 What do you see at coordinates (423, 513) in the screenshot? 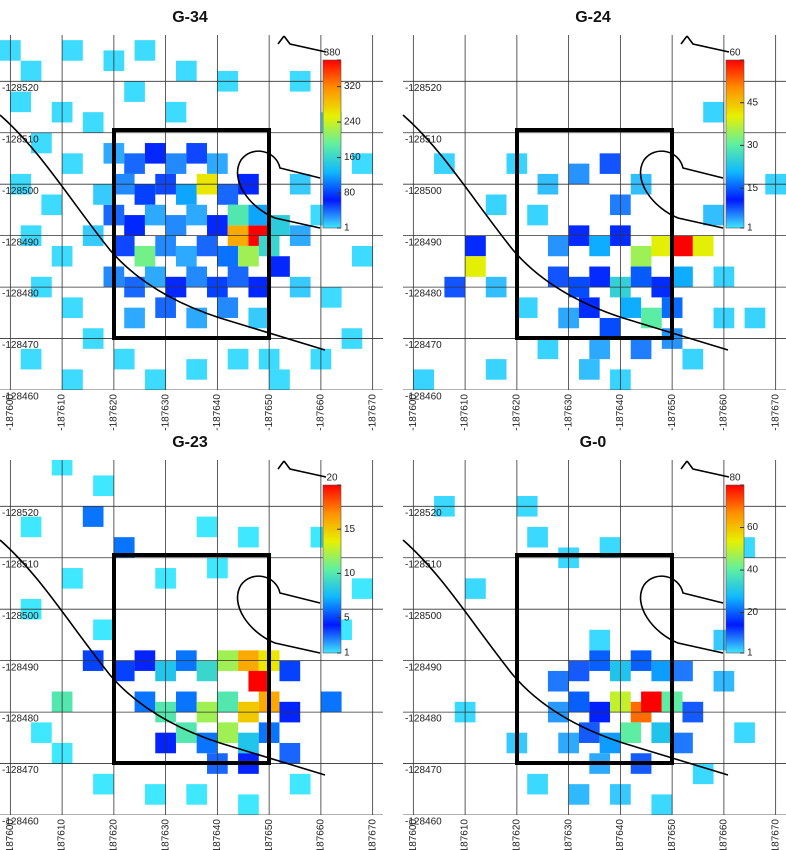
I see `y-tick-label: -128520` at bounding box center [423, 513].